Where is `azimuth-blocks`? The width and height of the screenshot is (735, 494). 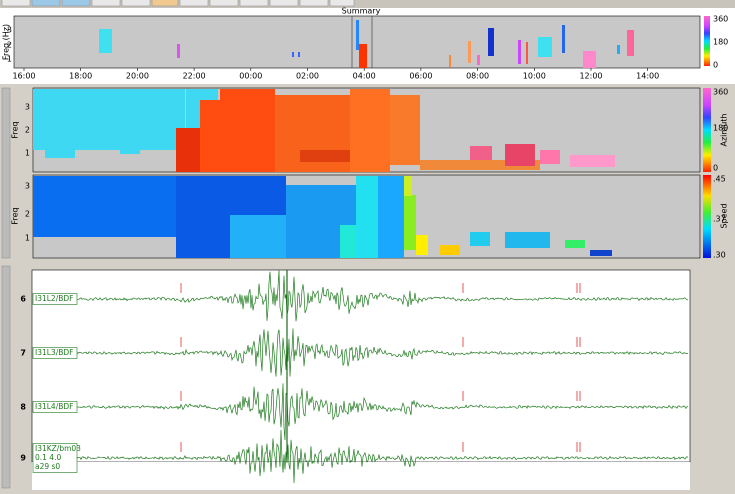 azimuth-blocks is located at coordinates (324, 130).